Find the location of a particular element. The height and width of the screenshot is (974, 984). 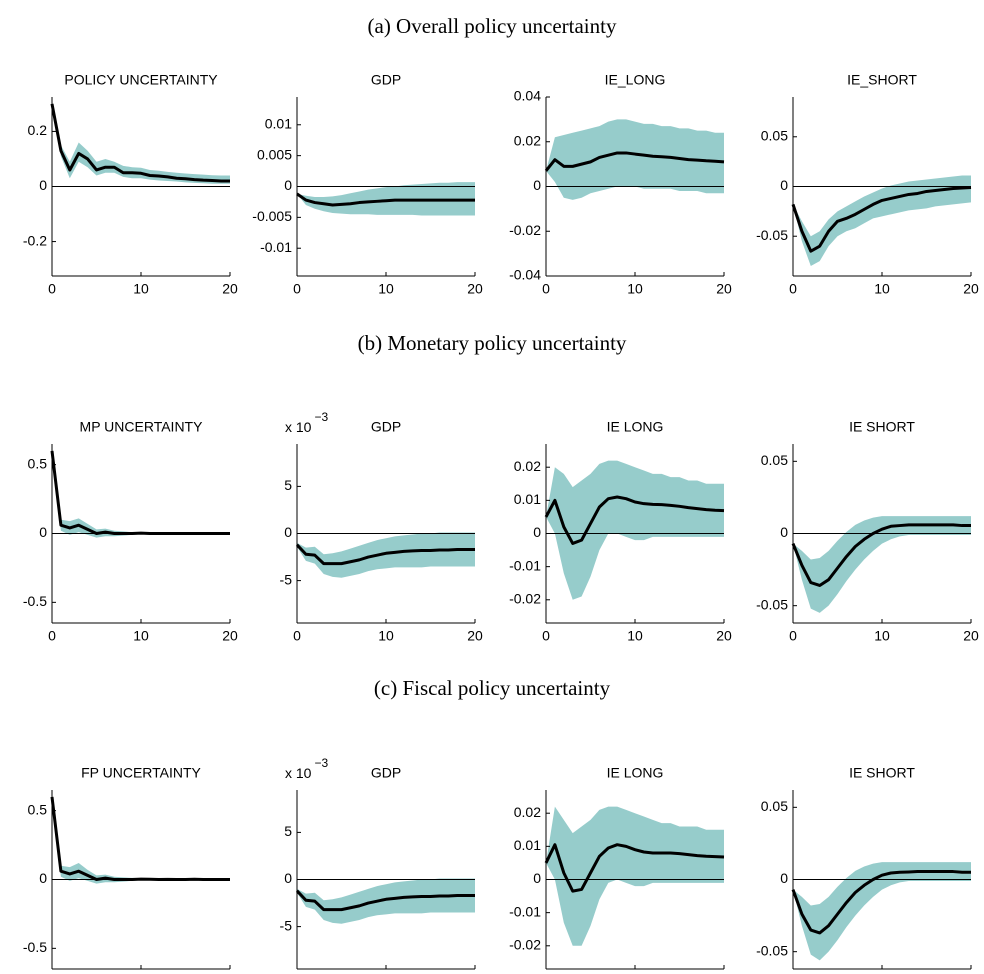

section-heading: (c) Fiscal policy uncertainty is located at coordinates (492, 688).